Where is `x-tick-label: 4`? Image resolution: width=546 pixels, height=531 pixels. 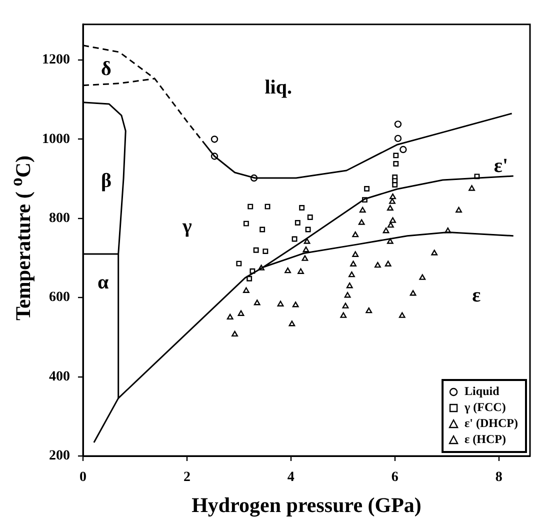
x-tick-label: 4 is located at coordinates (290, 478).